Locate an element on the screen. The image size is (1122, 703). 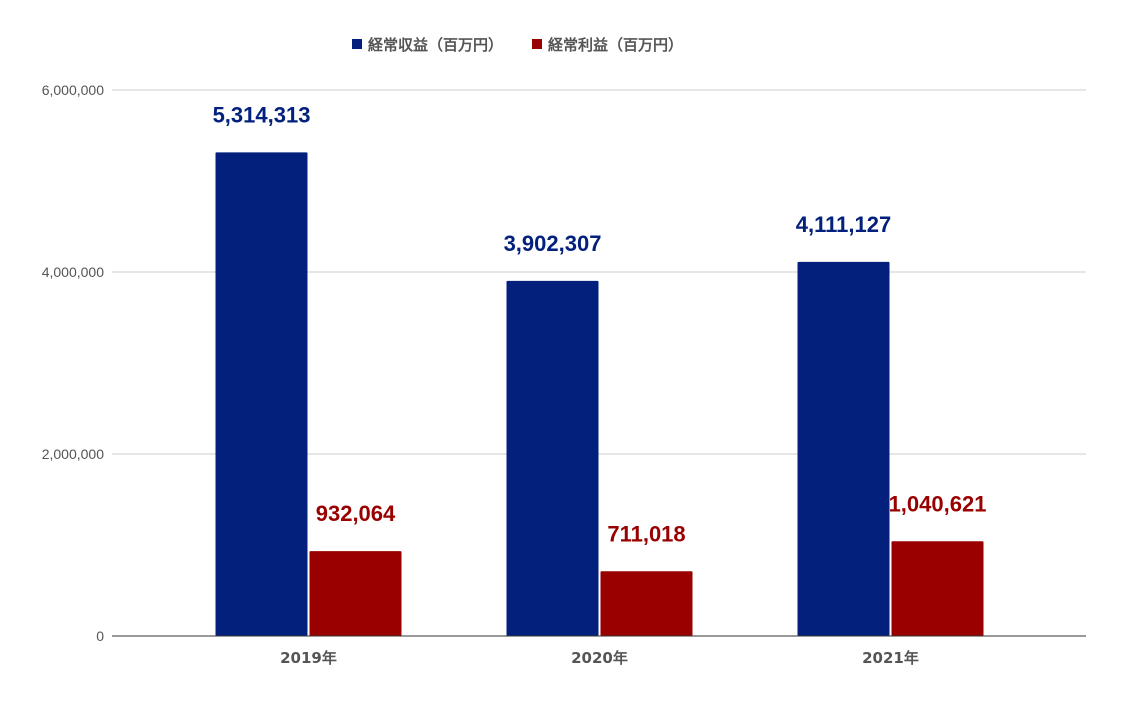
x-category-label: 2021年 is located at coordinates (890, 658).